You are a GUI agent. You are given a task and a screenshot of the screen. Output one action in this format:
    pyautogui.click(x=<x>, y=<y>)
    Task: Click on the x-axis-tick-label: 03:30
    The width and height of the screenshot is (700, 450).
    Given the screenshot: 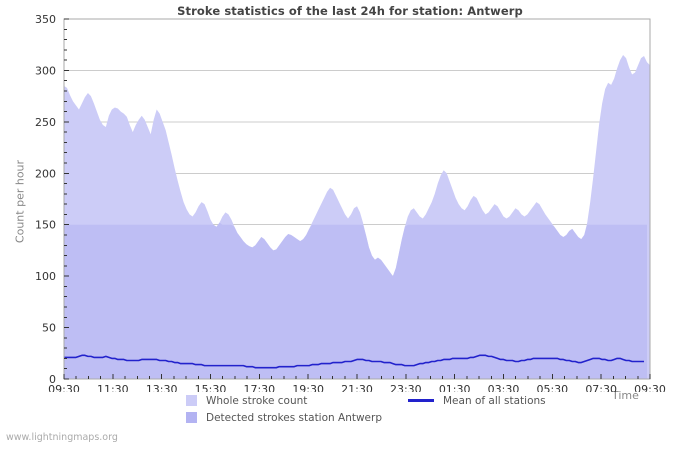 What is the action you would take?
    pyautogui.click(x=504, y=387)
    